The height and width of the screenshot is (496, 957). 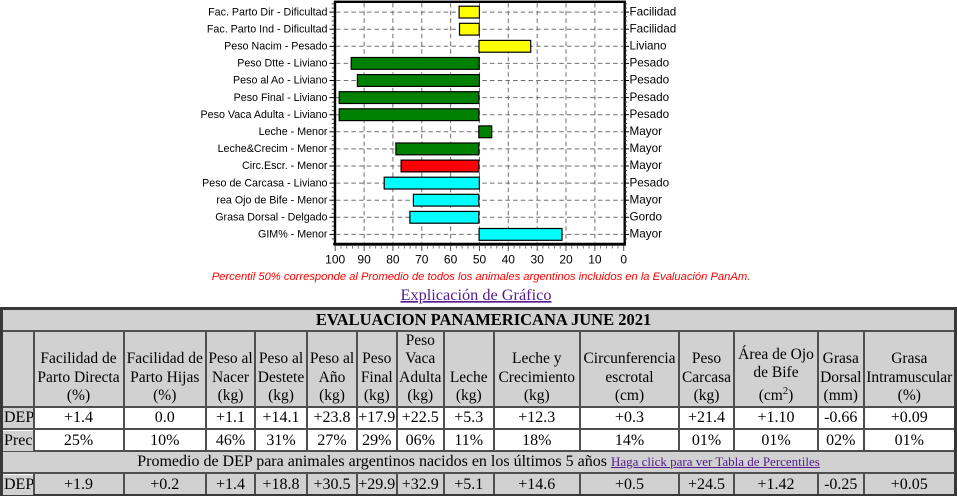 What do you see at coordinates (364, 260) in the screenshot?
I see `svg-text: 90` at bounding box center [364, 260].